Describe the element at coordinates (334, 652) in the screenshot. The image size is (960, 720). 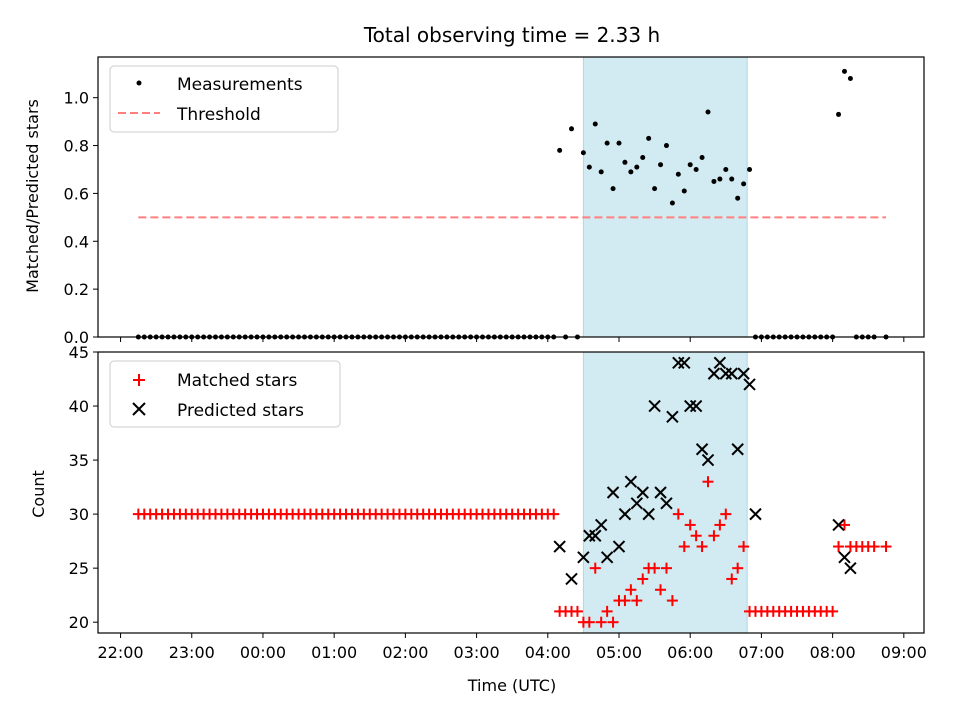
I see `x-tick-label: 01:00` at that location.